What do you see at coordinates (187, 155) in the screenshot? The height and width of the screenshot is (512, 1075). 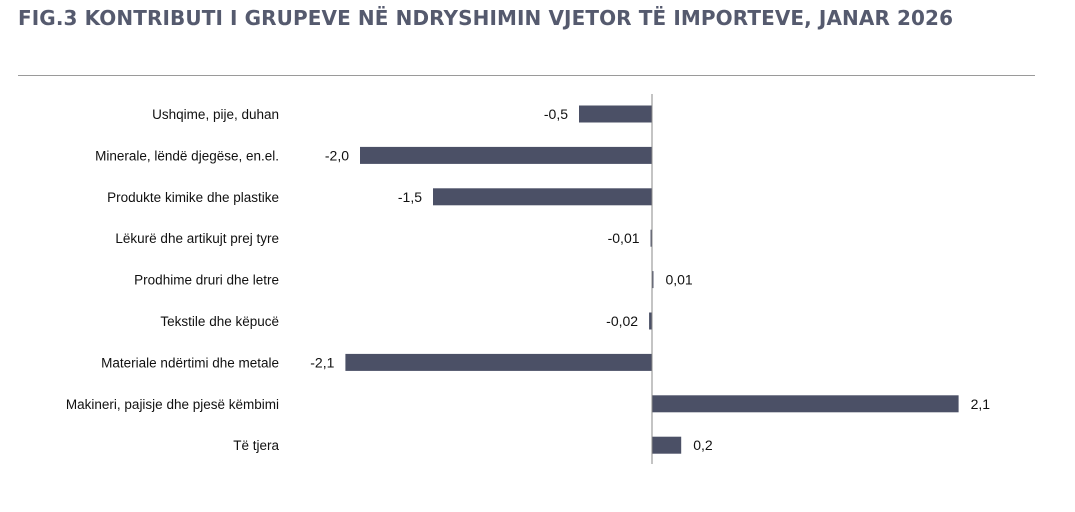 I see `category-label: Minerale, lëndë djegëse, en.el.` at bounding box center [187, 155].